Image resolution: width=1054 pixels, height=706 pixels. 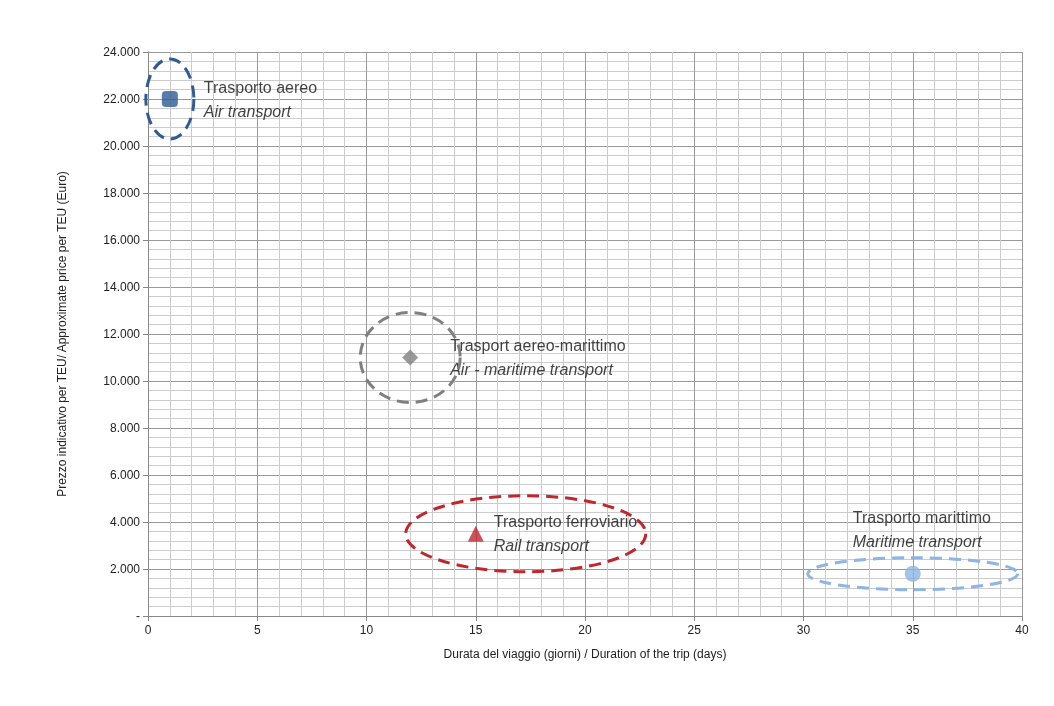 What do you see at coordinates (125, 522) in the screenshot?
I see `y-tick-label: 4.000` at bounding box center [125, 522].